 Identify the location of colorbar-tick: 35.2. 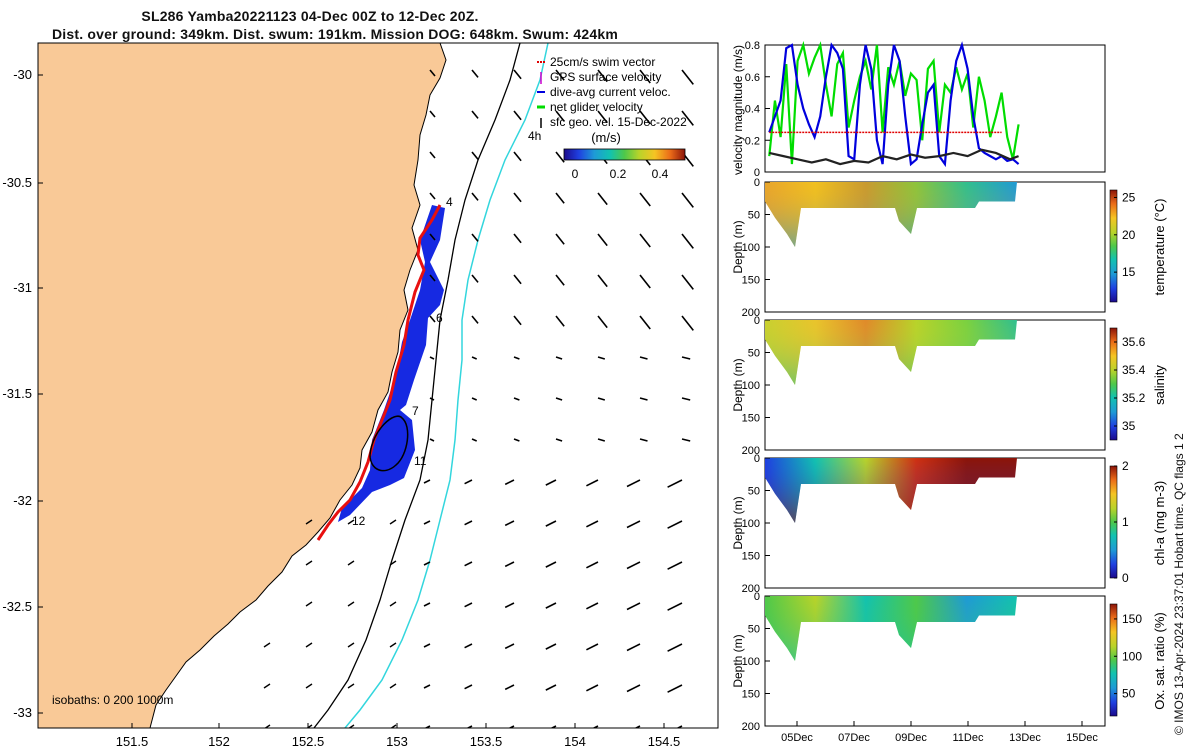
(1134, 398).